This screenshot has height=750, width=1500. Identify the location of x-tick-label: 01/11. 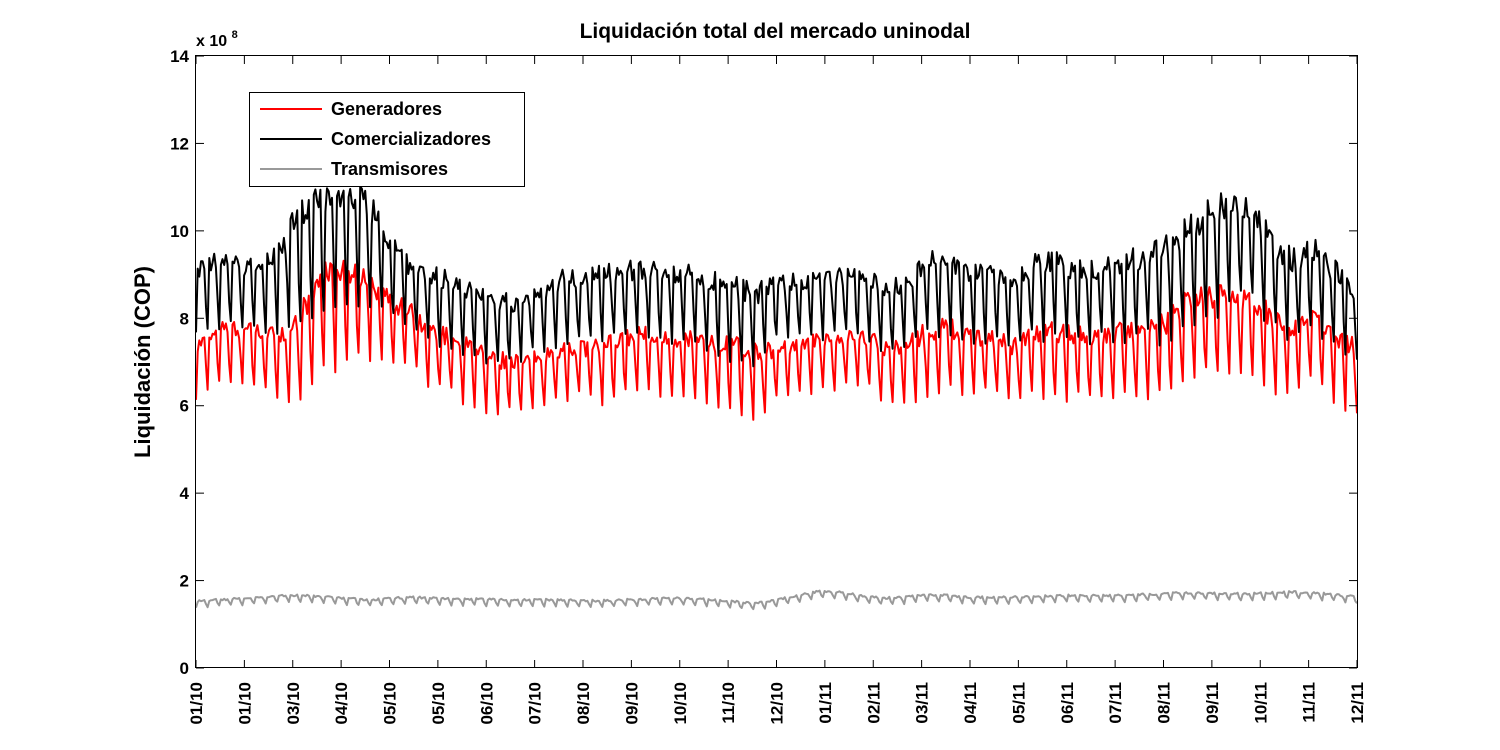
(825, 703).